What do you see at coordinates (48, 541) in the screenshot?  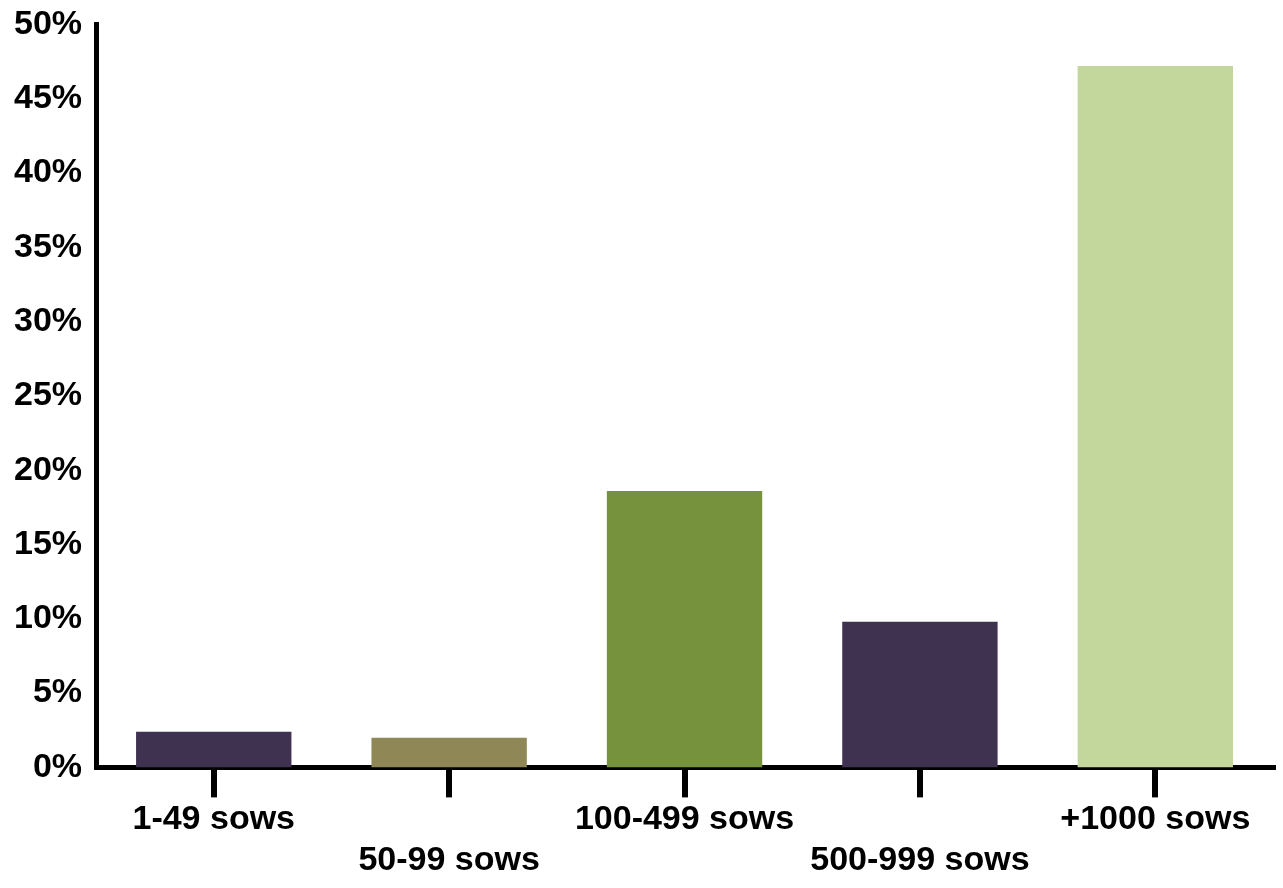 I see `y-tick-label: 15%` at bounding box center [48, 541].